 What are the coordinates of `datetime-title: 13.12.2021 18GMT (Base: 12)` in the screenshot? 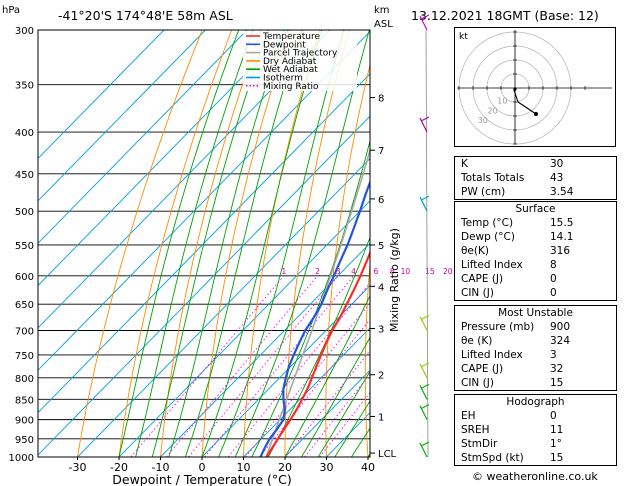 It's located at (505, 15).